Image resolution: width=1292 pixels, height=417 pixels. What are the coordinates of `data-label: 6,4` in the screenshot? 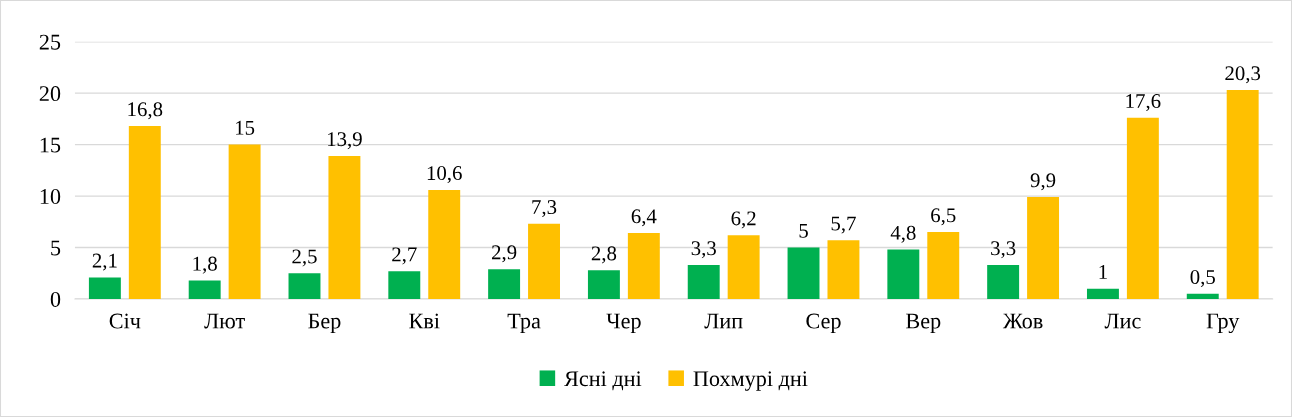 It's located at (644, 218).